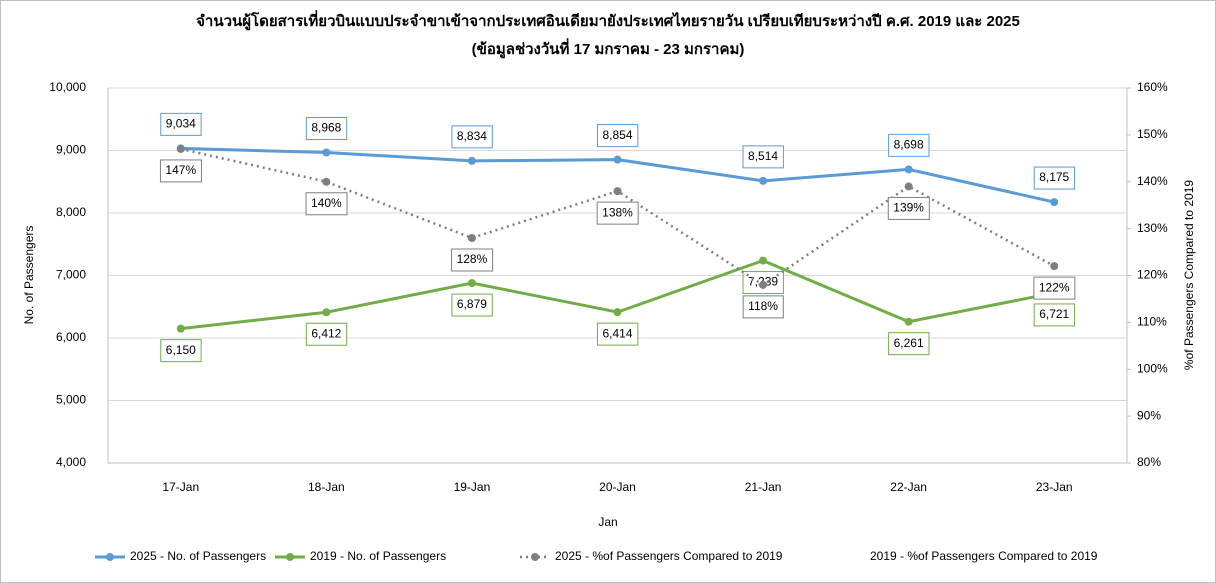 Image resolution: width=1216 pixels, height=583 pixels. Describe the element at coordinates (984, 556) in the screenshot. I see `legend-label: 2019 - %of Passengers Compared to 2019` at that location.